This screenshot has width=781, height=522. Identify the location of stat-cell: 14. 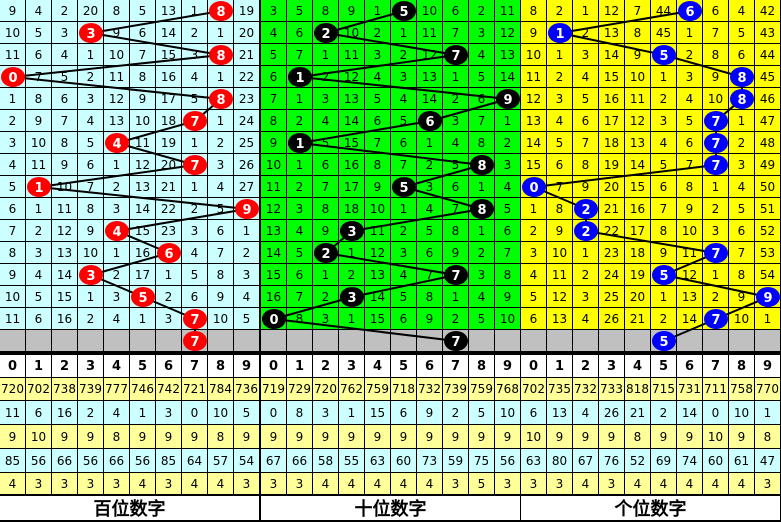
(690, 413).